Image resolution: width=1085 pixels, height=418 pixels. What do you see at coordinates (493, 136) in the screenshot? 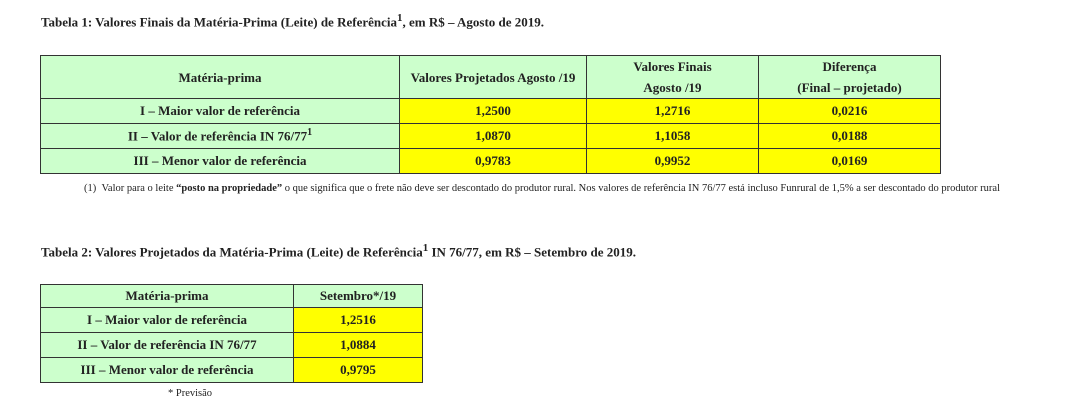
I see `cell: 1,0870` at bounding box center [493, 136].